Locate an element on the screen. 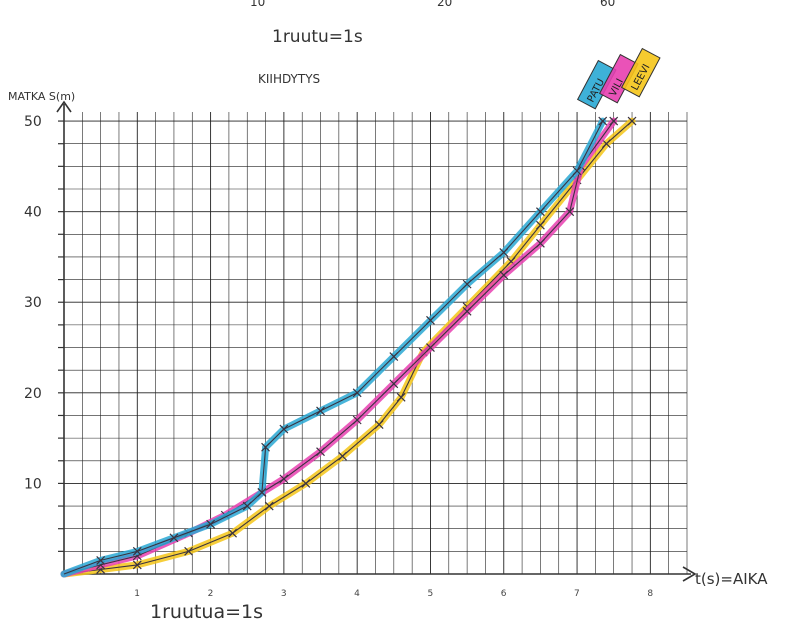 The height and width of the screenshot is (628, 787). x-axis-arrow is located at coordinates (689, 574).